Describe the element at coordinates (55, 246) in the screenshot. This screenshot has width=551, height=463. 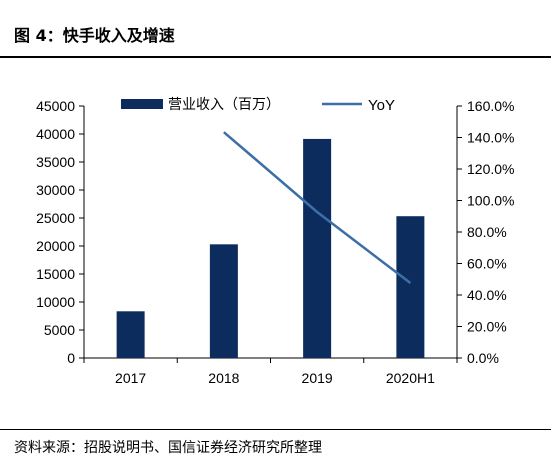
I see `left-tick-label: 20000` at that location.